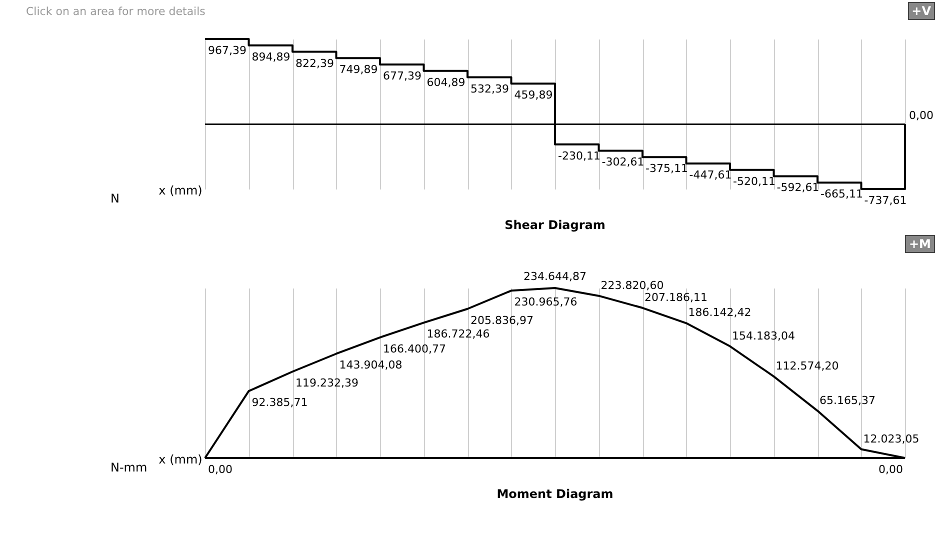 The height and width of the screenshot is (556, 941). Describe the element at coordinates (667, 169) in the screenshot. I see `data-label: -375,11` at that location.